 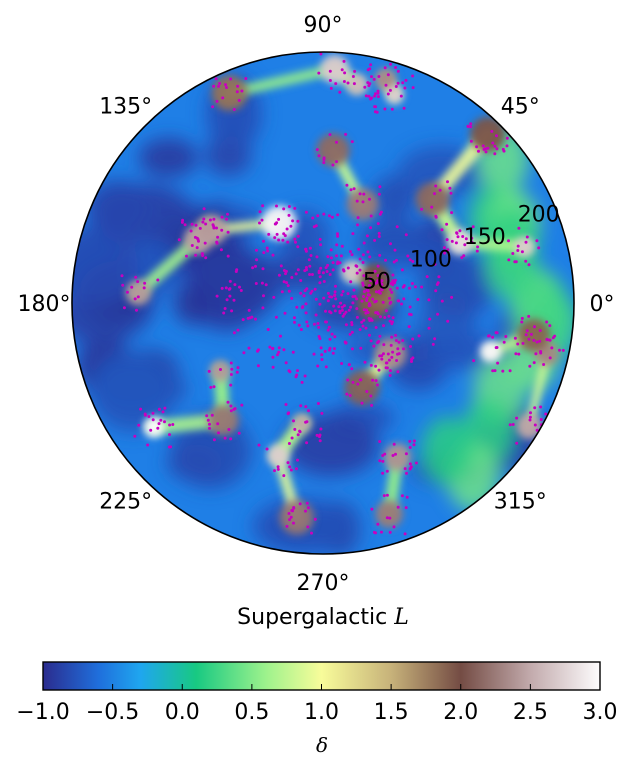 I want to click on angle-tick-315: 315°, so click(x=520, y=501).